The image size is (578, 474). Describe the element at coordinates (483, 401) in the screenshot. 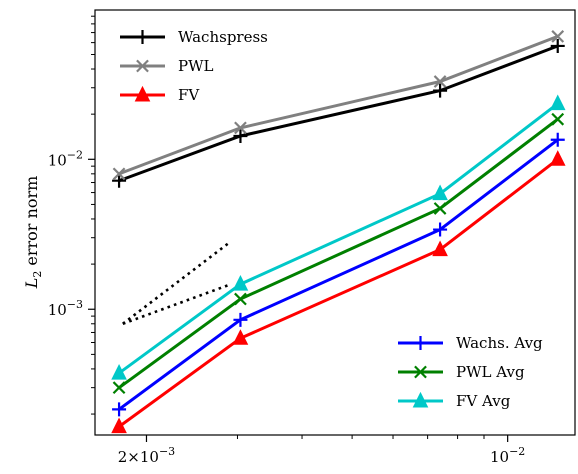

I see `legend-label: FV Avg` at that location.